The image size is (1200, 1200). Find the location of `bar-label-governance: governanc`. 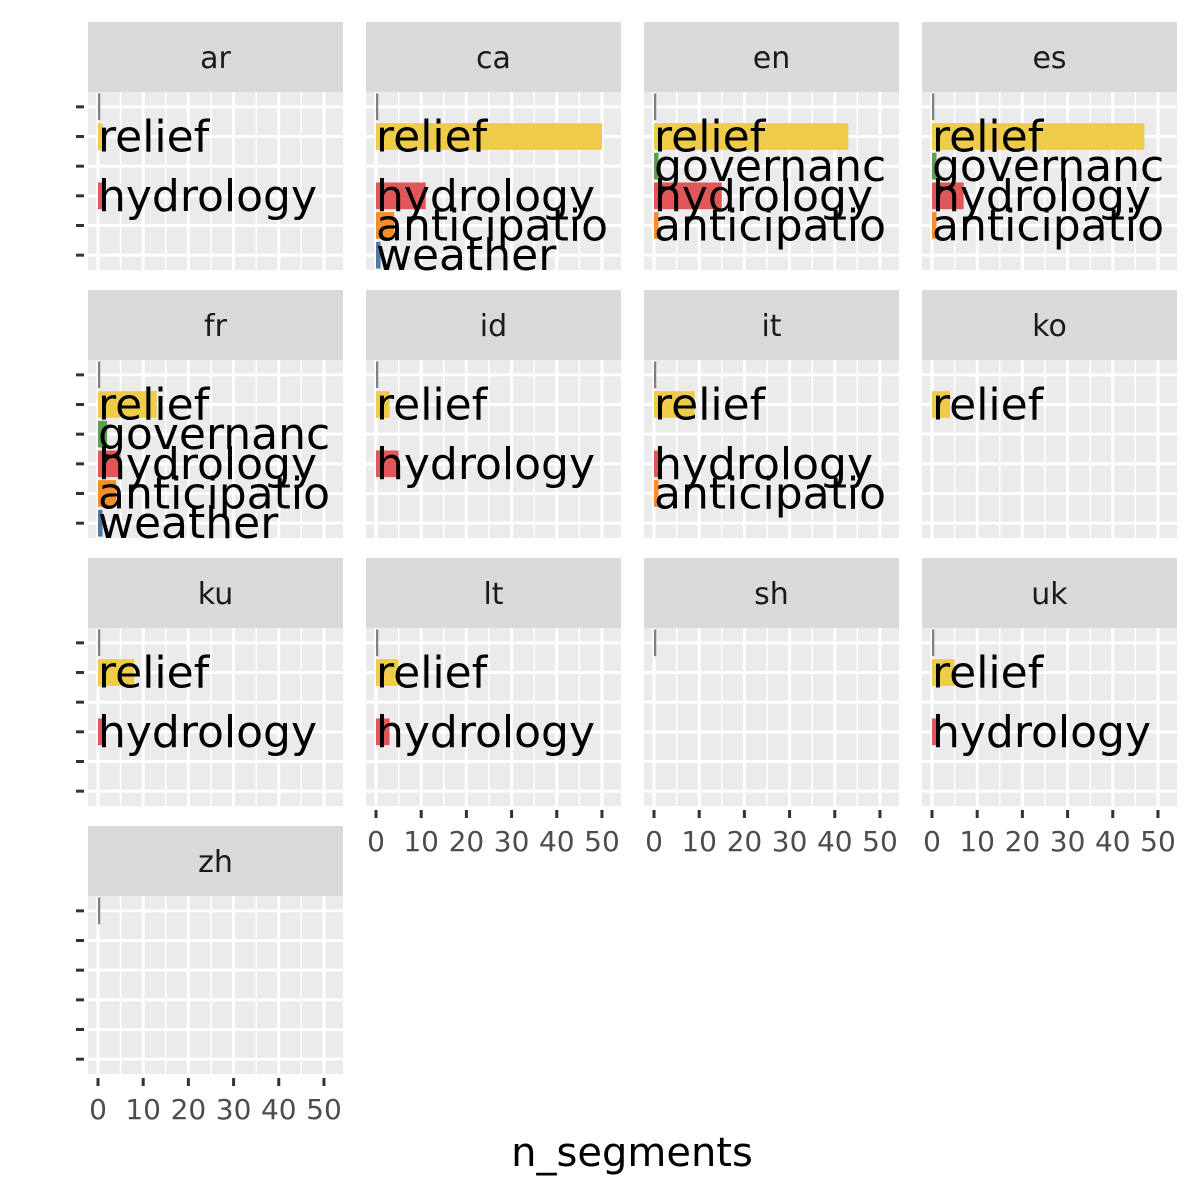

bar-label-governance: governanc is located at coordinates (770, 166).